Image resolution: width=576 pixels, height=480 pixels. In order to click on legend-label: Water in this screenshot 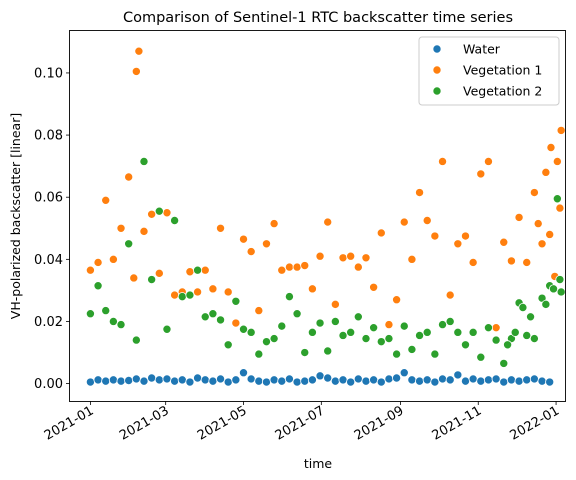, I will do `click(482, 49)`.